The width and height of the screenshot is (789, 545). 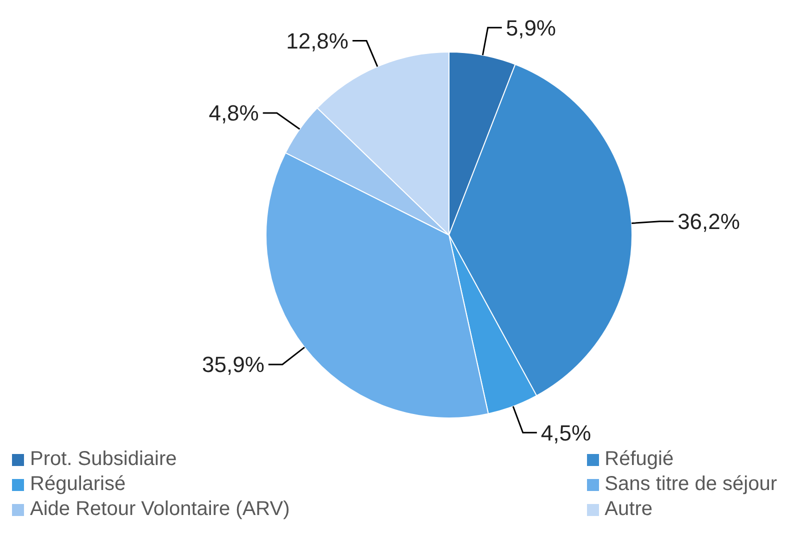 What do you see at coordinates (78, 484) in the screenshot?
I see `legend-label: Régularisé` at bounding box center [78, 484].